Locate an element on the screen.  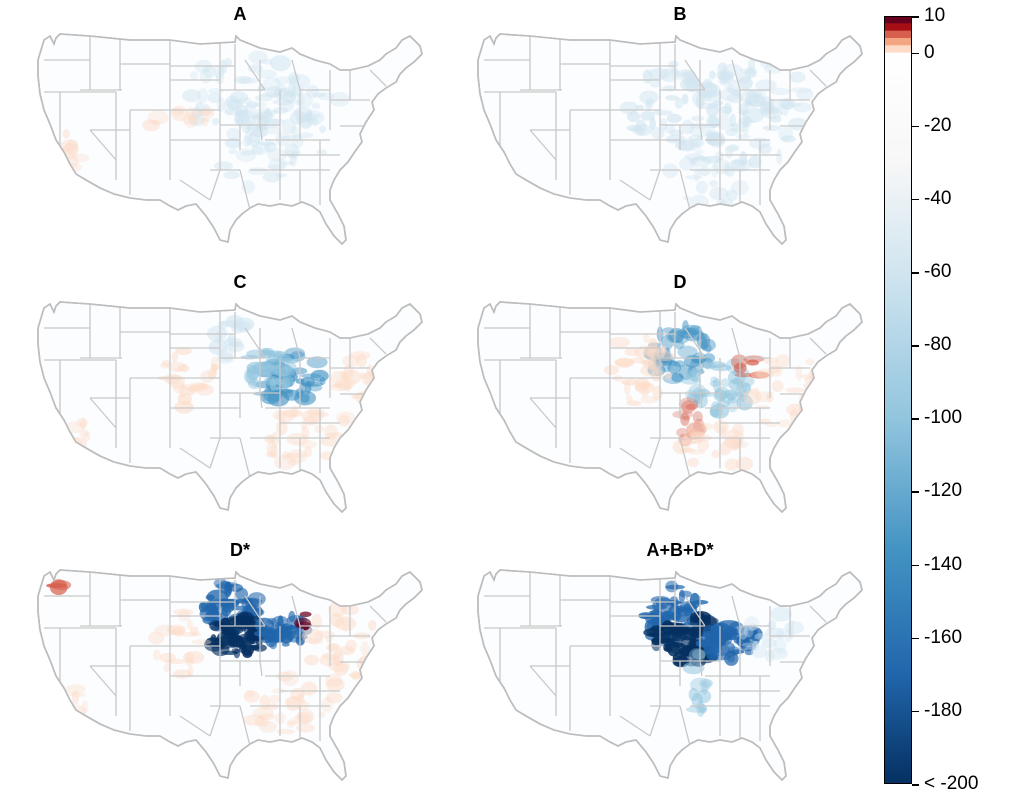
panel-title: B is located at coordinates (680, 14).